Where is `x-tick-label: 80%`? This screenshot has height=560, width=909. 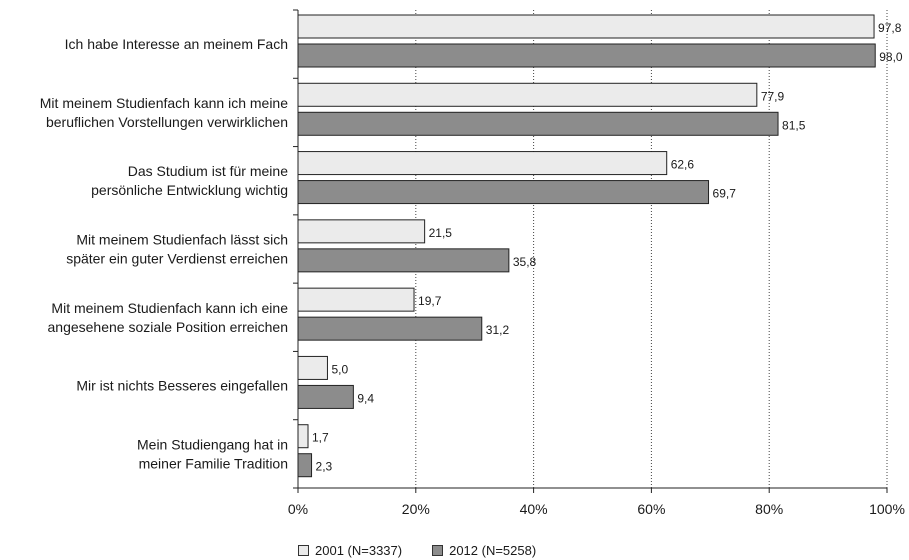
x-tick-label: 80% is located at coordinates (769, 509).